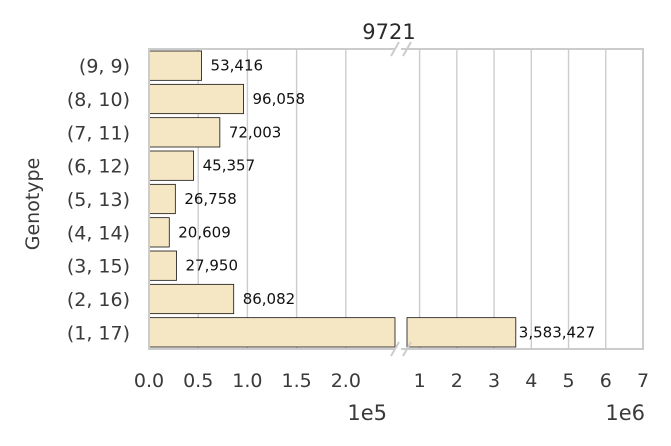 Image resolution: width=671 pixels, height=446 pixels. I want to click on right-x-tick-label: 4, so click(531, 381).